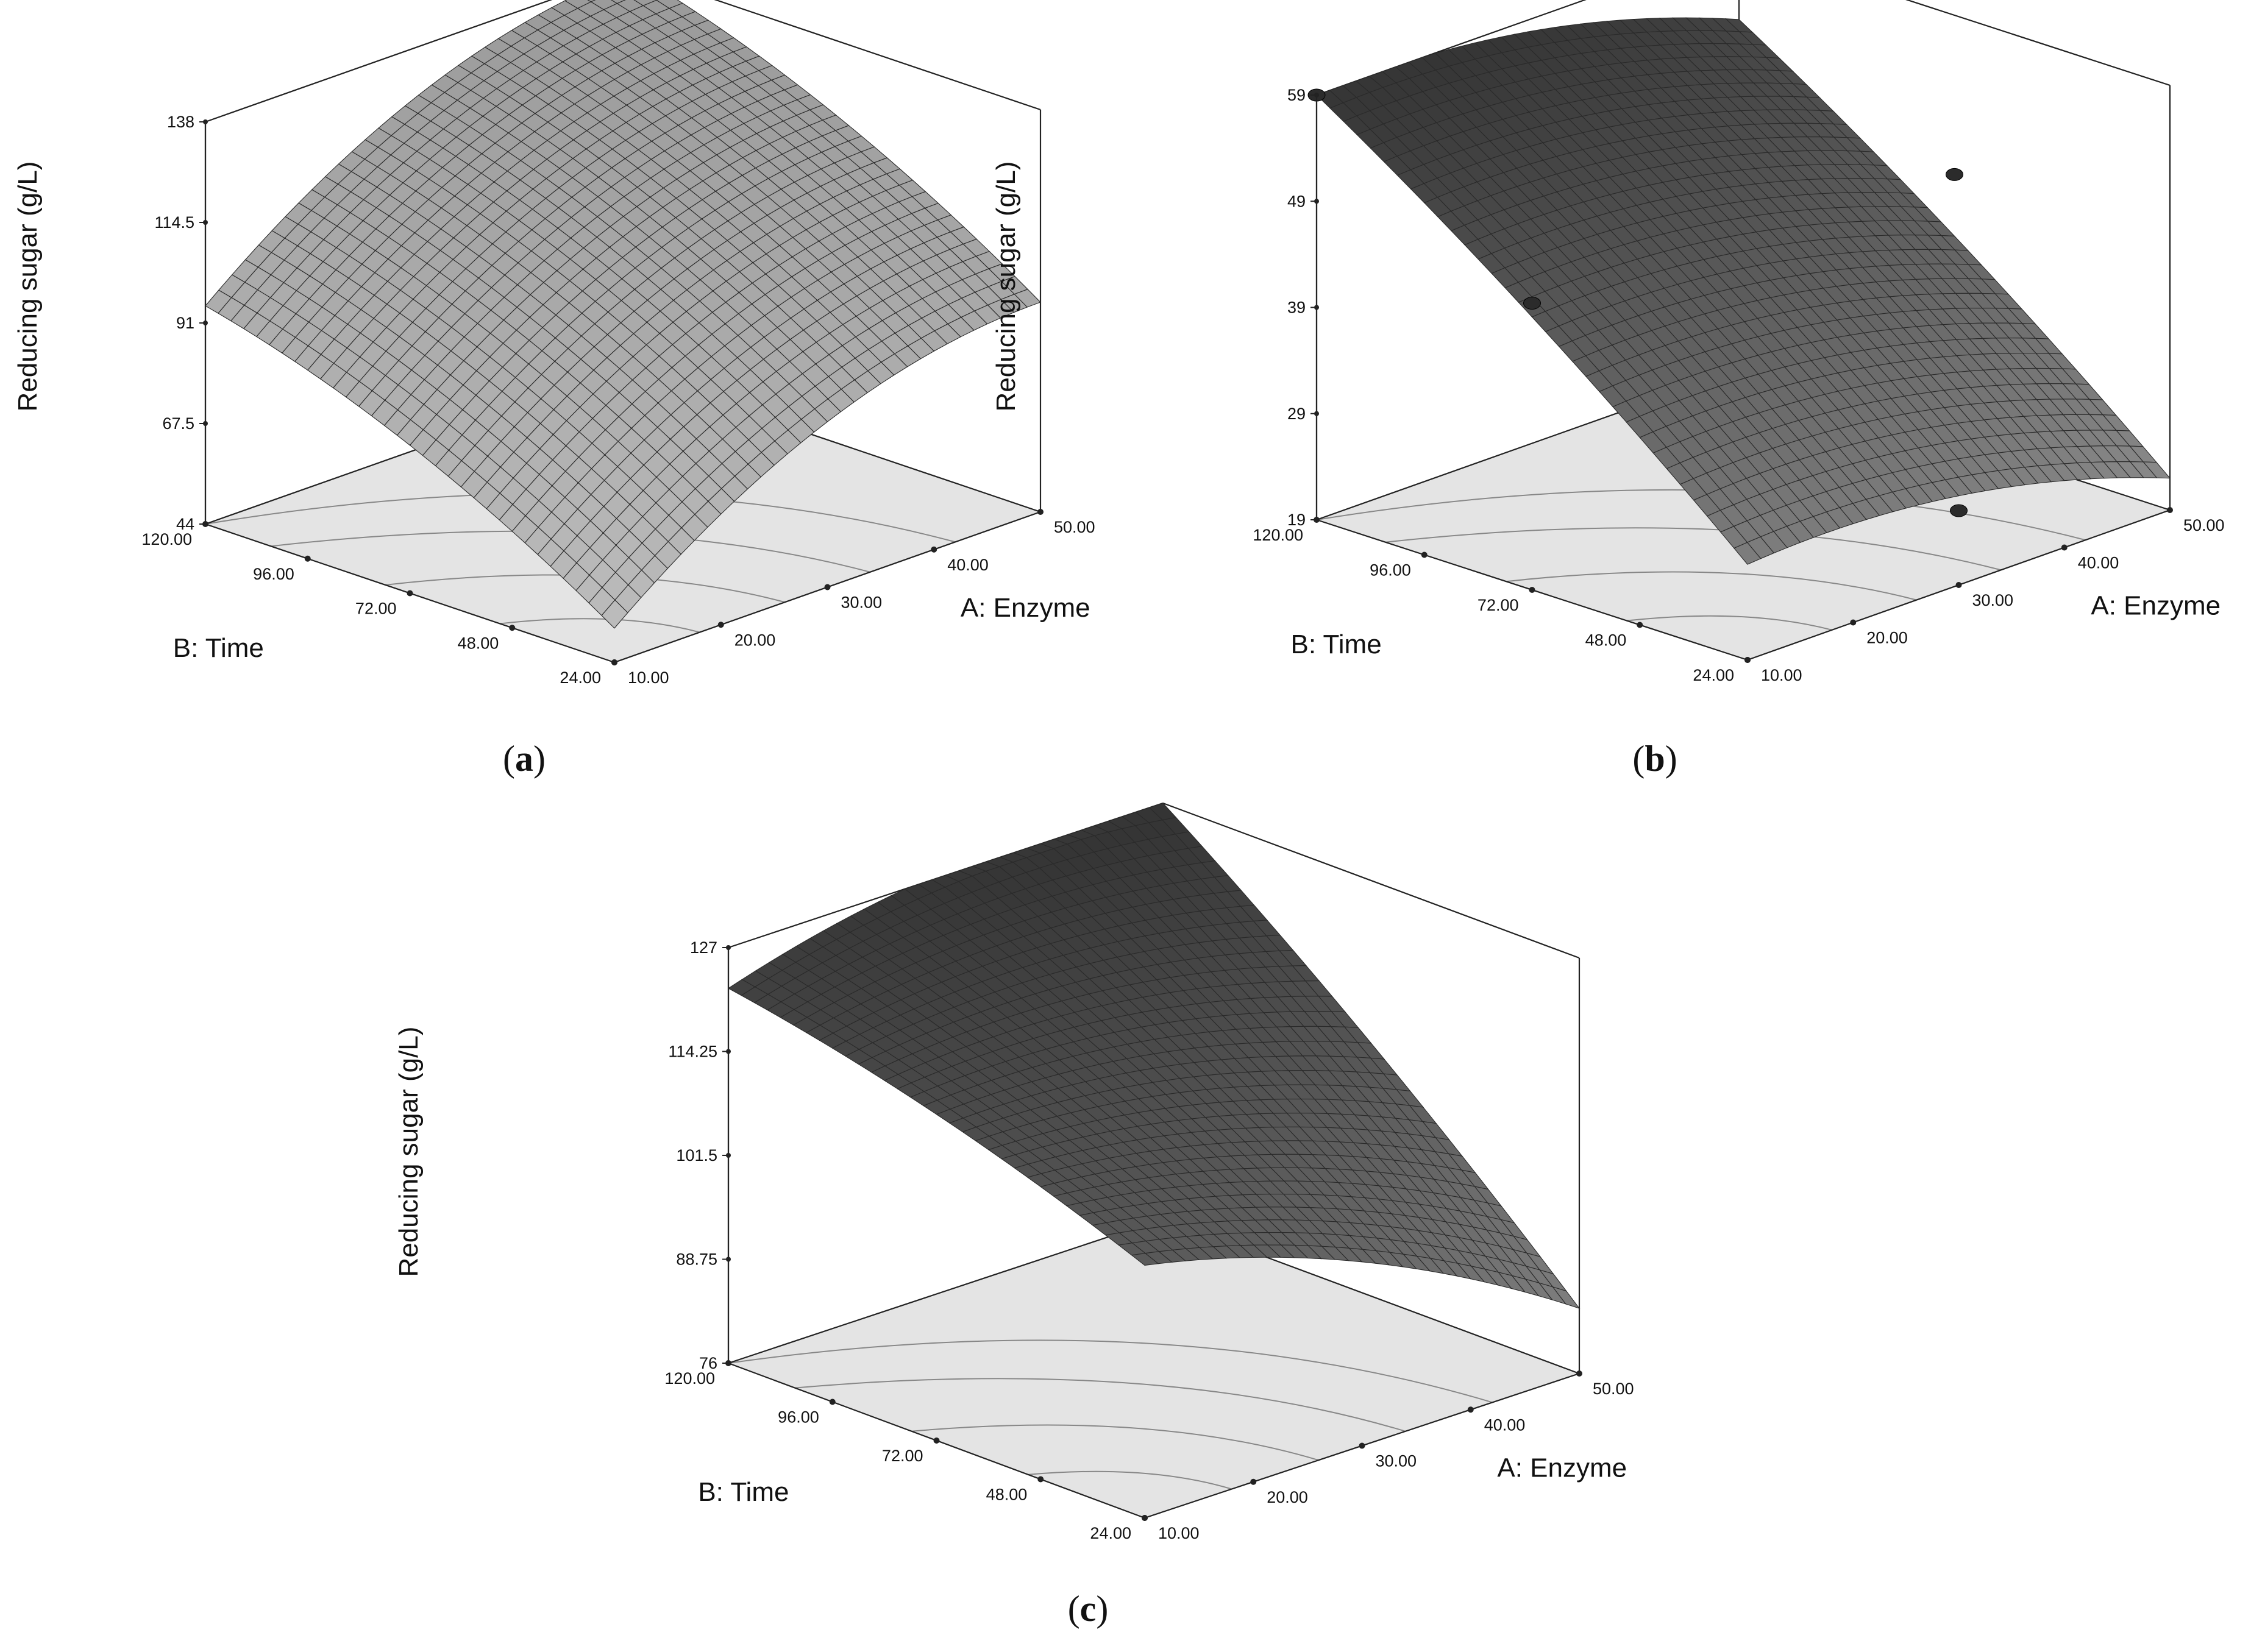 This screenshot has width=2251, height=1652. What do you see at coordinates (703, 947) in the screenshot?
I see `z-tick-label: 127` at bounding box center [703, 947].